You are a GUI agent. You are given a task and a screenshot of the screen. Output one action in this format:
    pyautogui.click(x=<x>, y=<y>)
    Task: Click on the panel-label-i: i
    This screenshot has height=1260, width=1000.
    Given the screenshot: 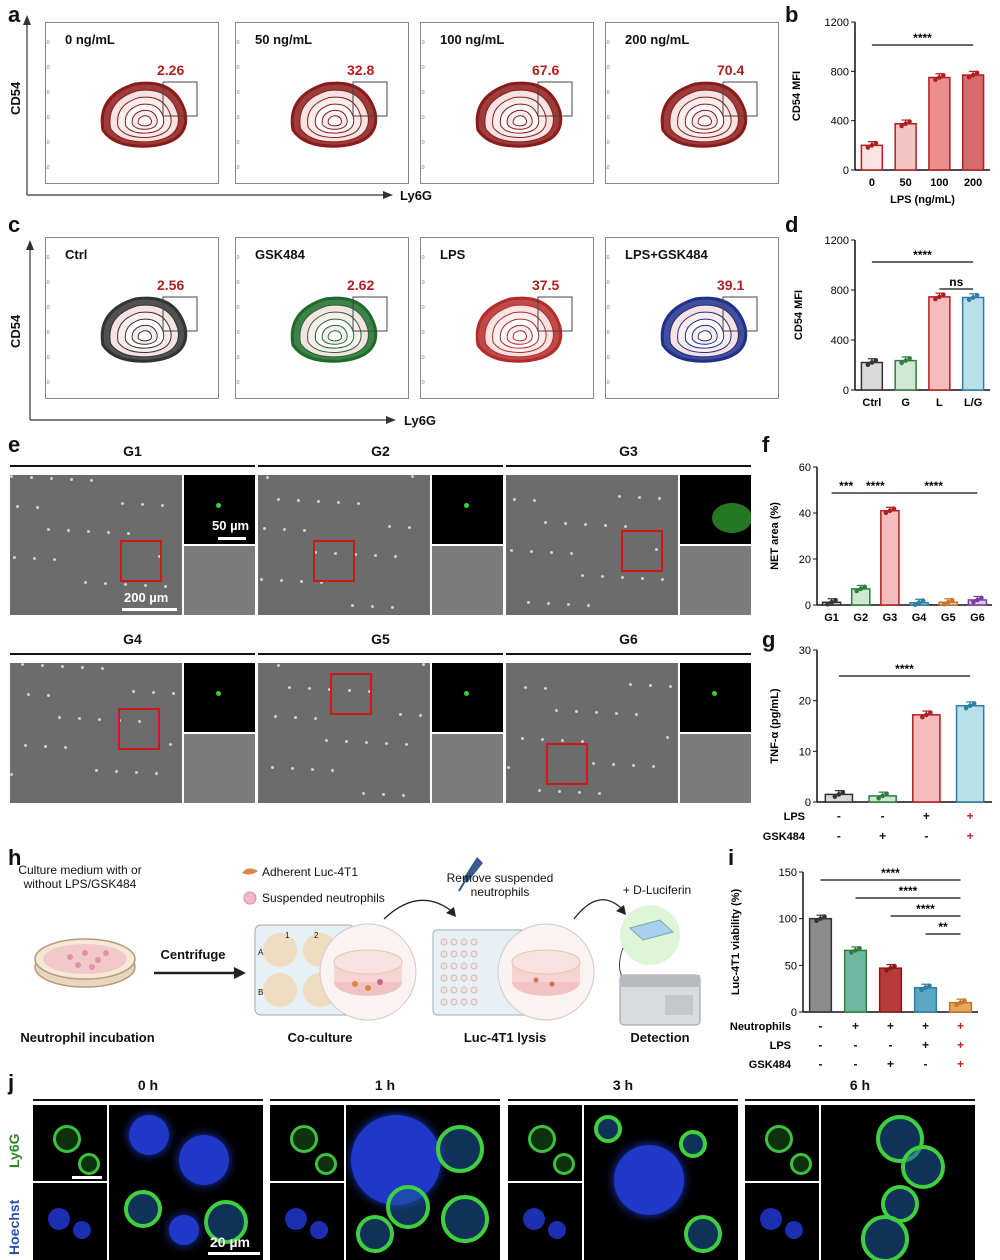 What is the action you would take?
    pyautogui.click(x=731, y=857)
    